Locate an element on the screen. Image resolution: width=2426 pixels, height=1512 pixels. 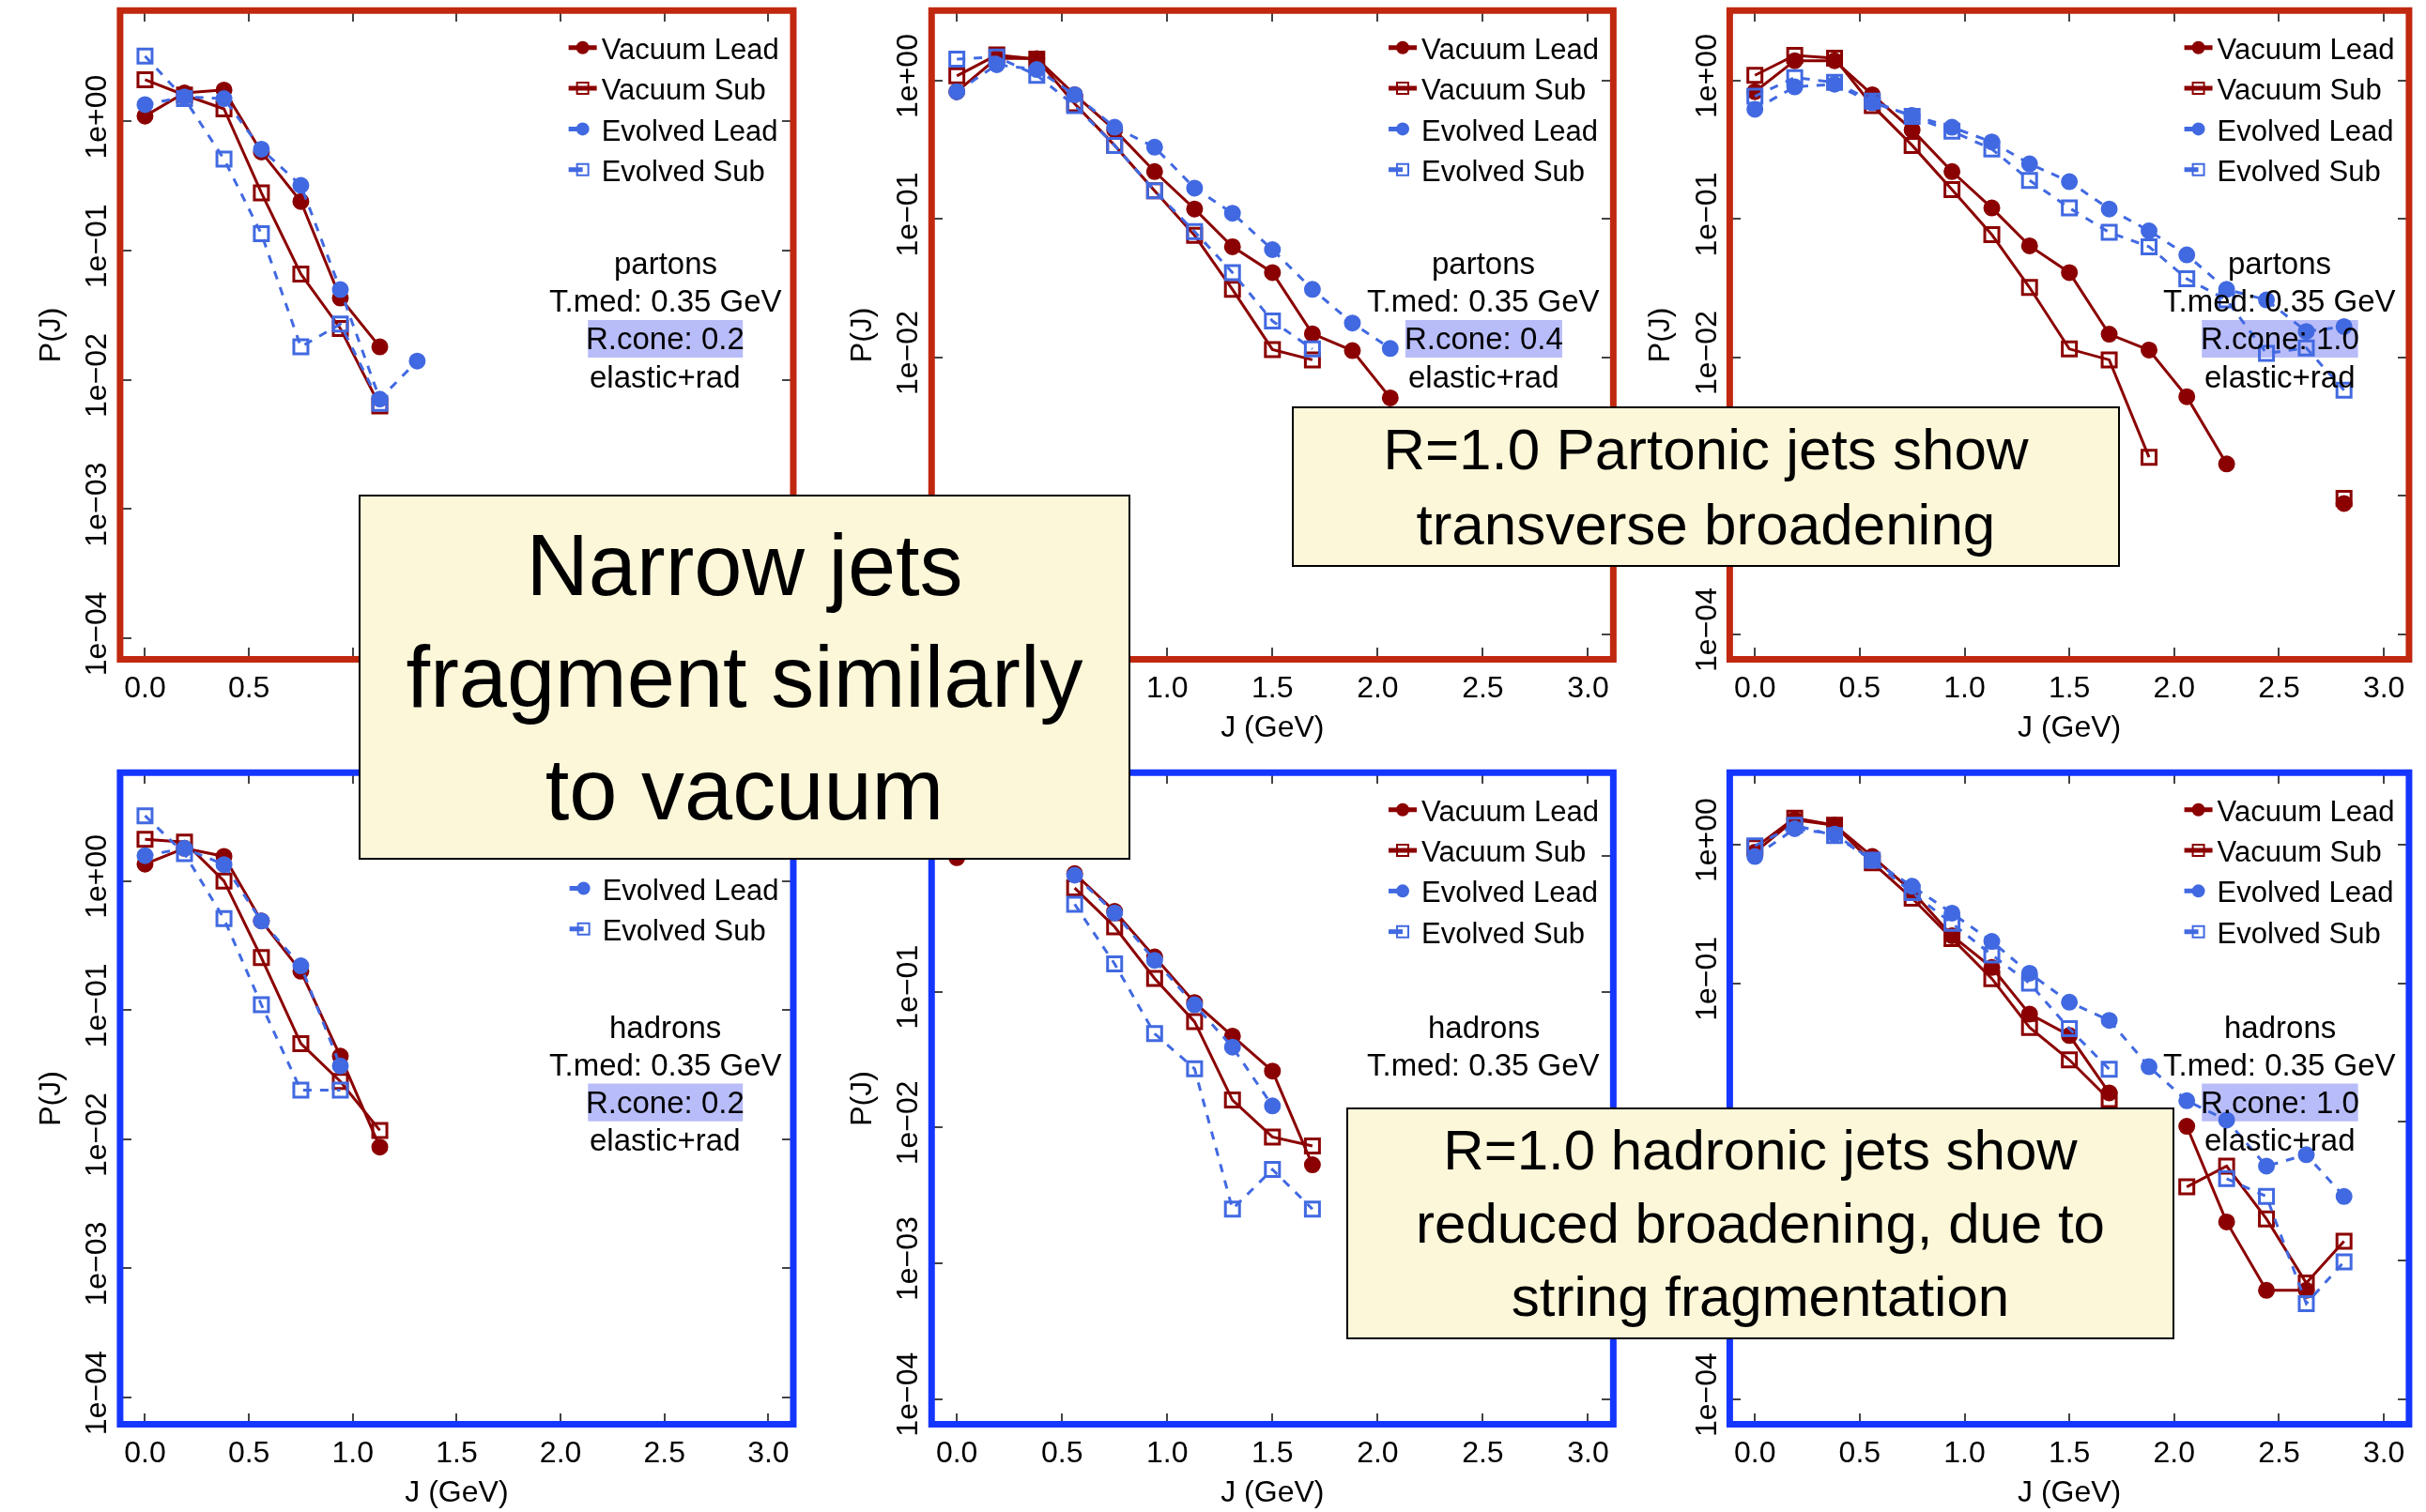
annotation: R=1.0 hadronic jets show reduced broadening, due to string fragmentation is located at coordinates (1760, 1223).